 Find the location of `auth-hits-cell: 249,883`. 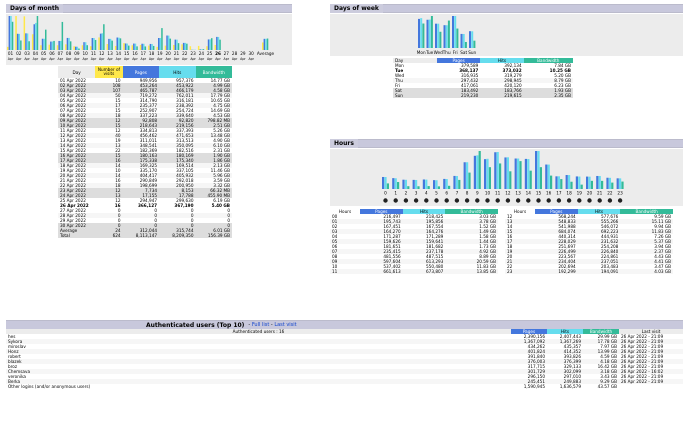

auth-hits-cell: 249,883 is located at coordinates (565, 381).